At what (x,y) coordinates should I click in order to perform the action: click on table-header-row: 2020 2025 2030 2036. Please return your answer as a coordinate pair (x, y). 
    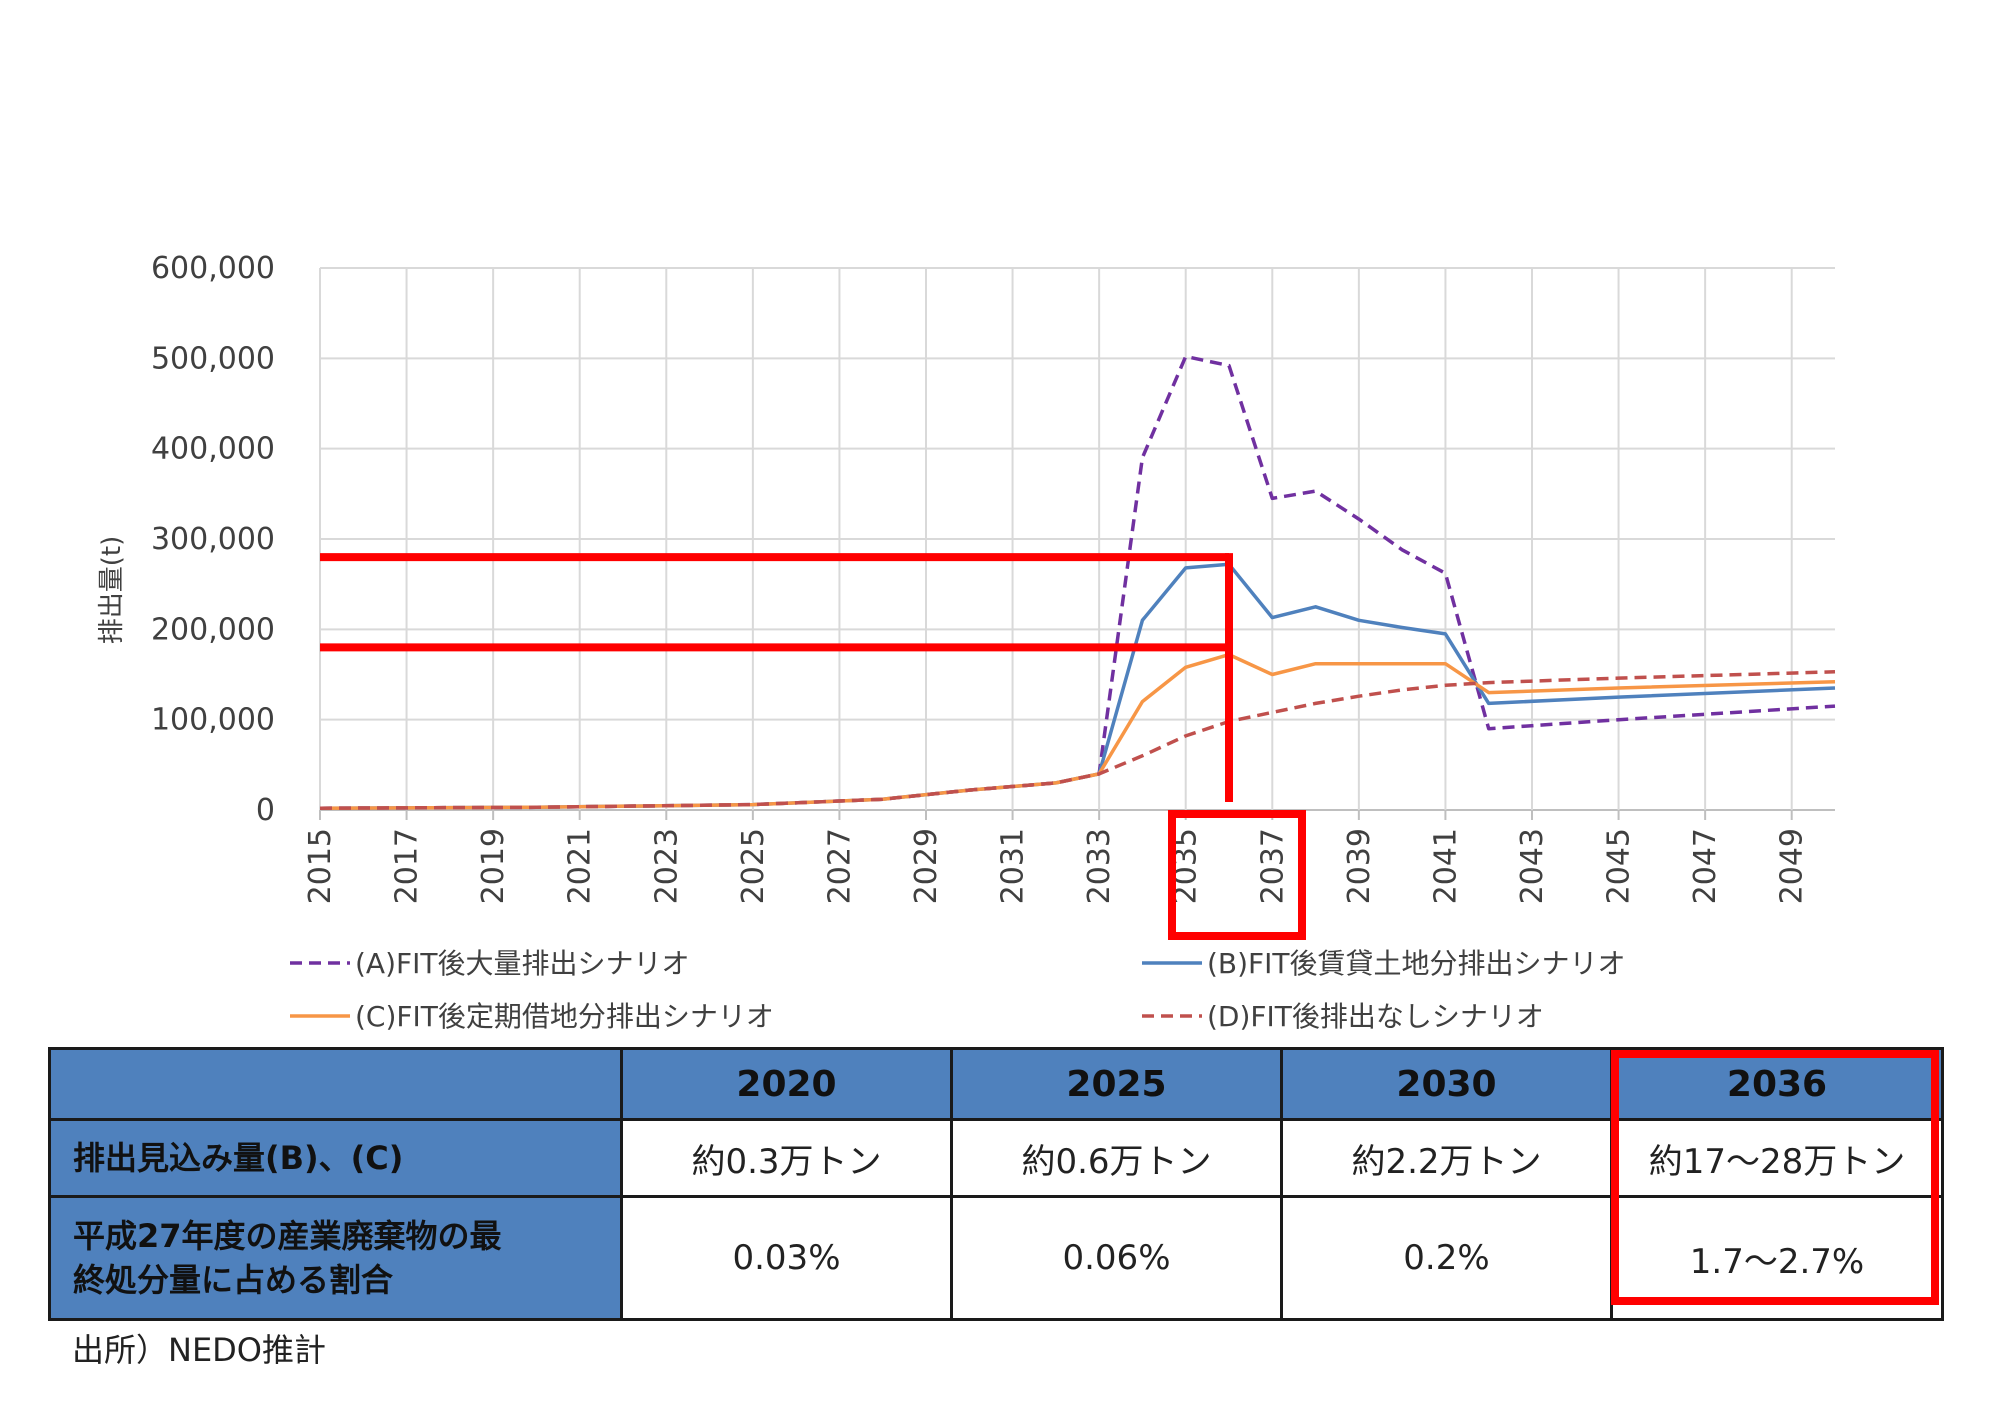
    Looking at the image, I should click on (996, 1084).